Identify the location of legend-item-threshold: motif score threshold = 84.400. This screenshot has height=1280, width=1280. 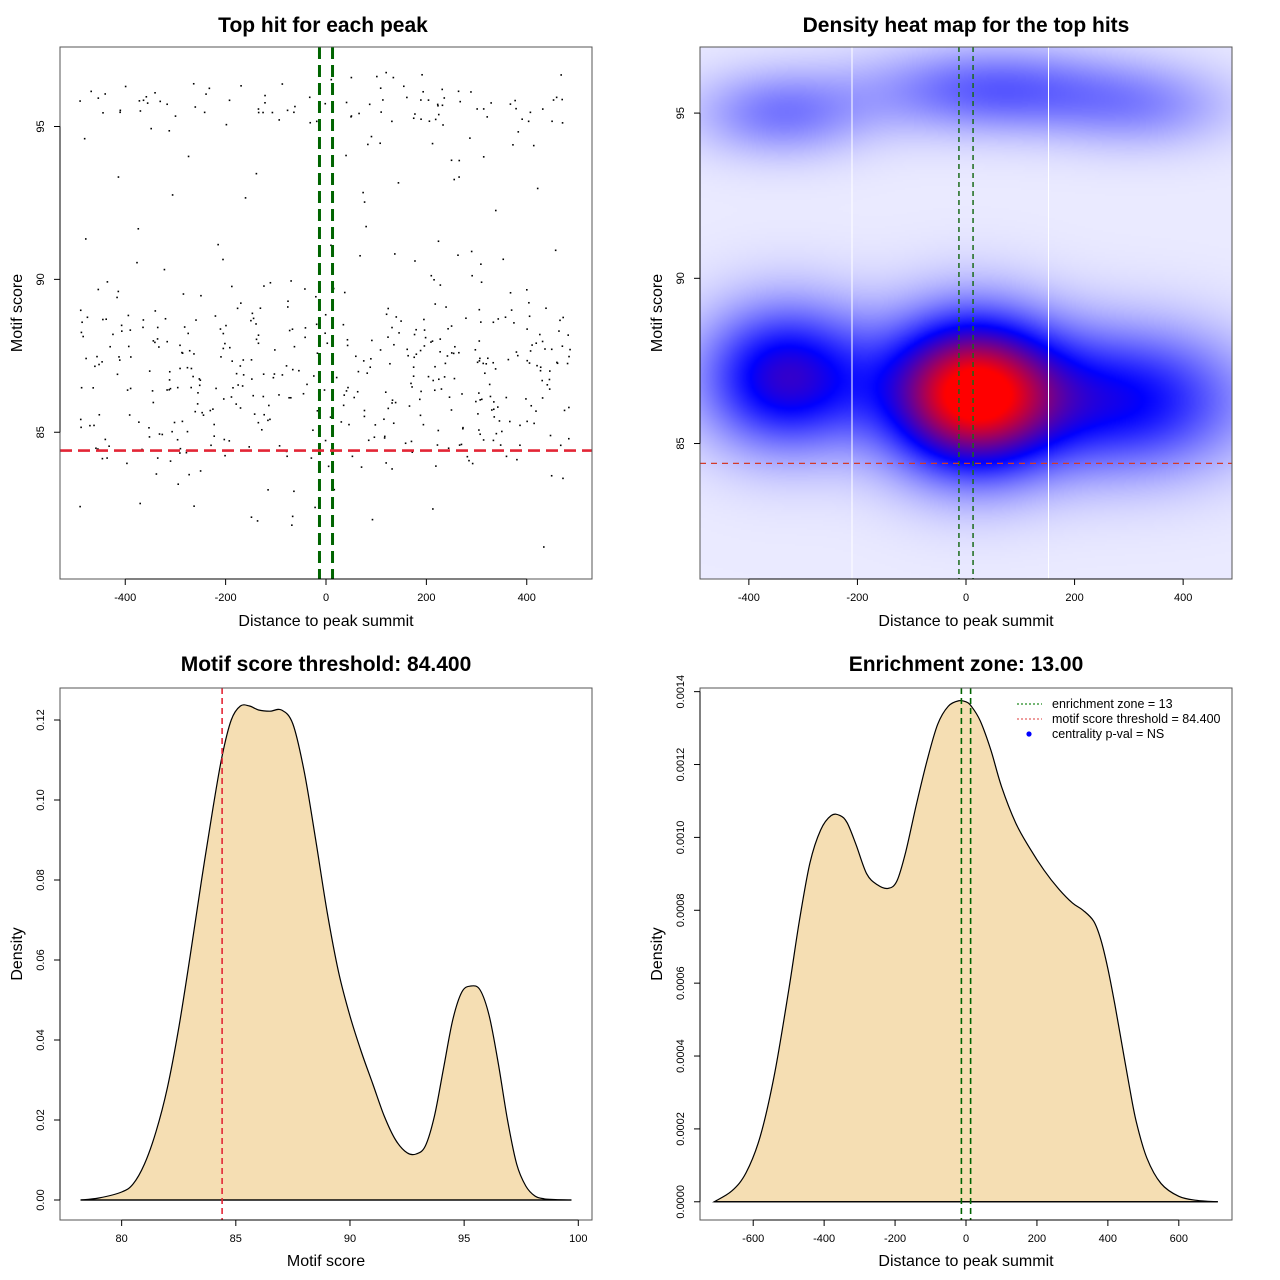
(1119, 719).